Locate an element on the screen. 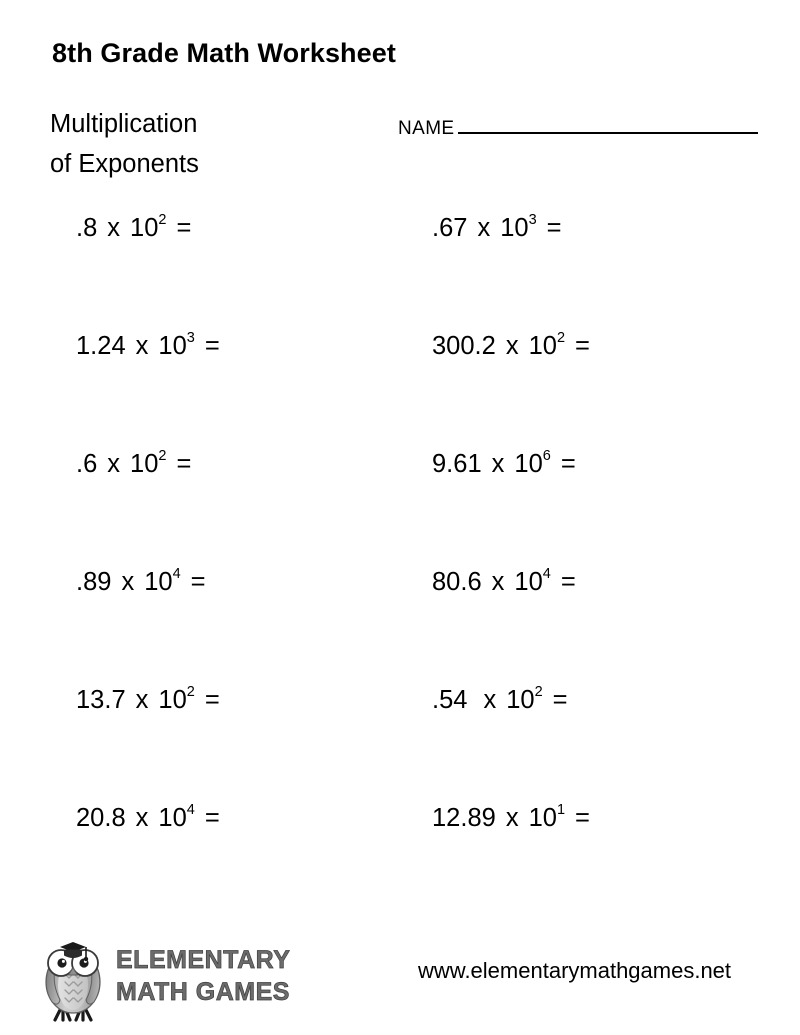 This screenshot has width=800, height=1035. name-label: NAME is located at coordinates (426, 128).